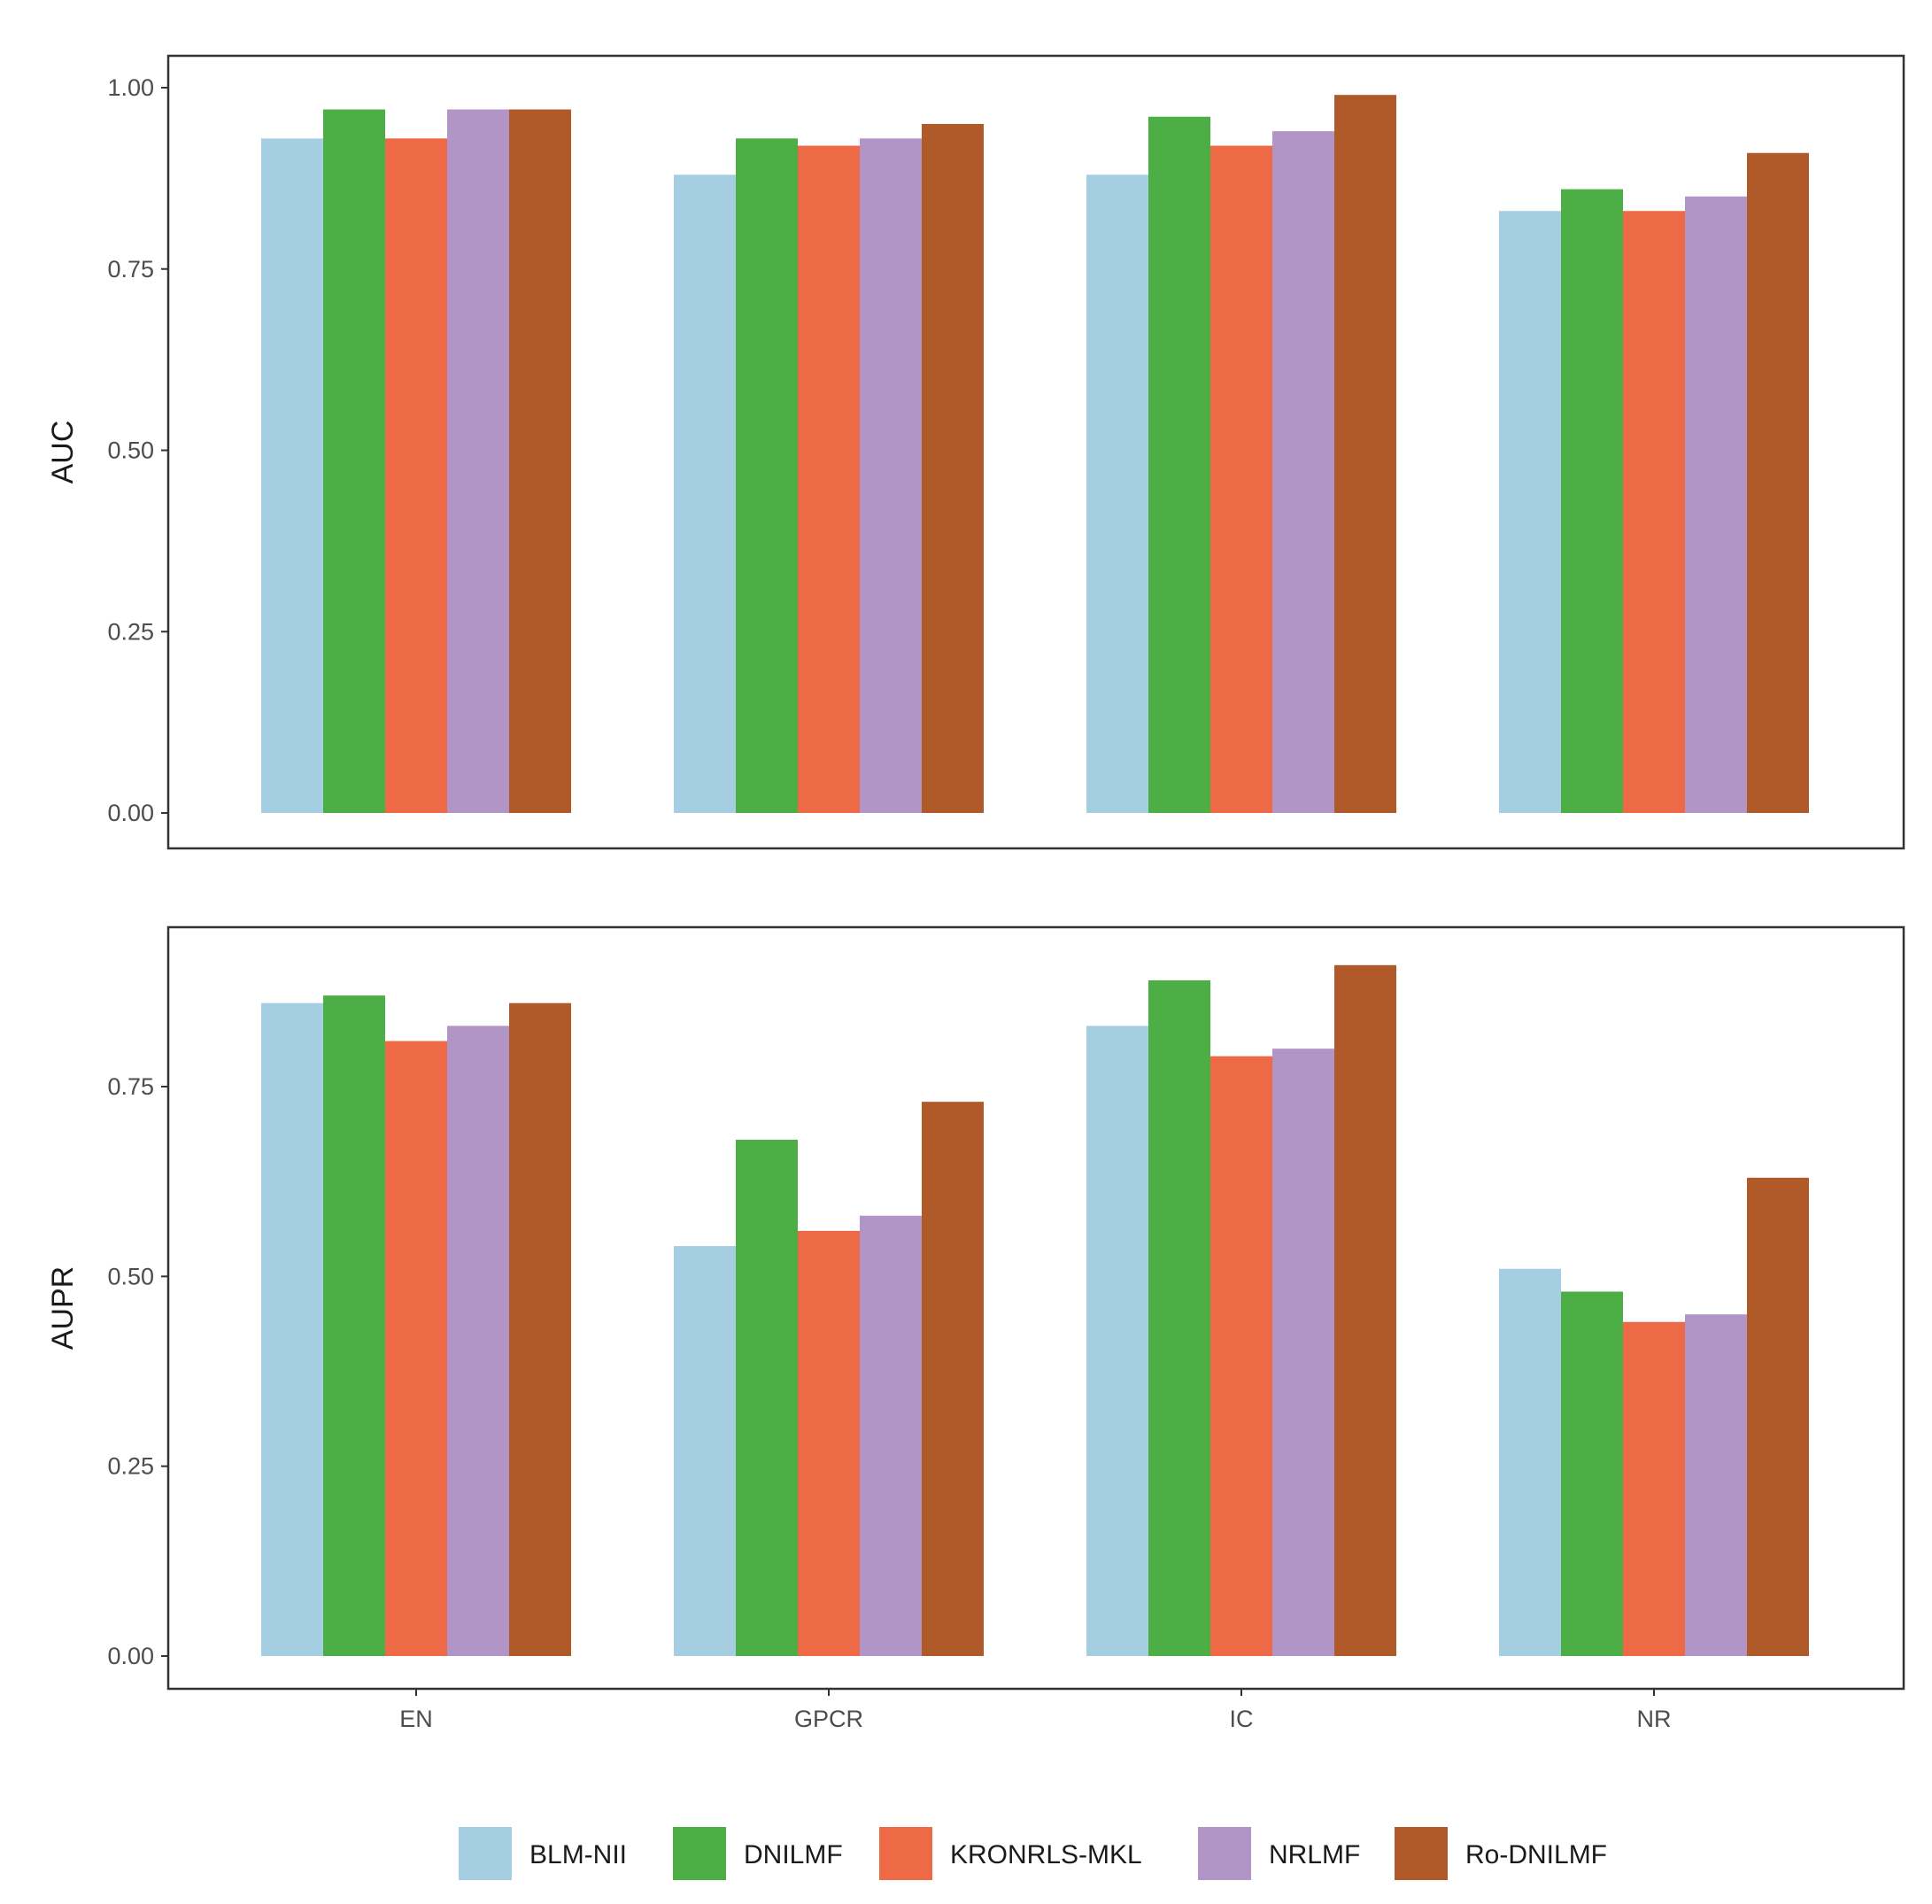  What do you see at coordinates (1303, 472) in the screenshot?
I see `bar-auc-ic-nrlmf` at bounding box center [1303, 472].